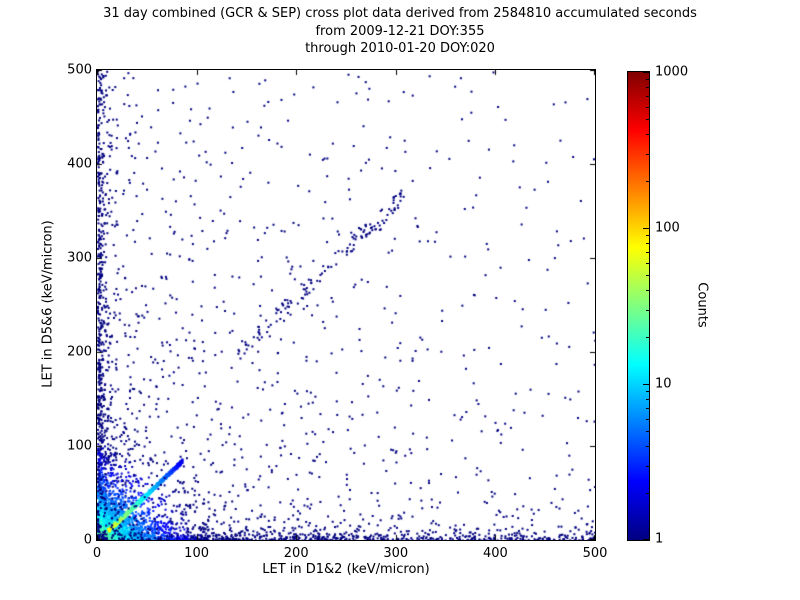 The image size is (800, 600). Describe the element at coordinates (595, 553) in the screenshot. I see `x-tick-label: 500` at that location.